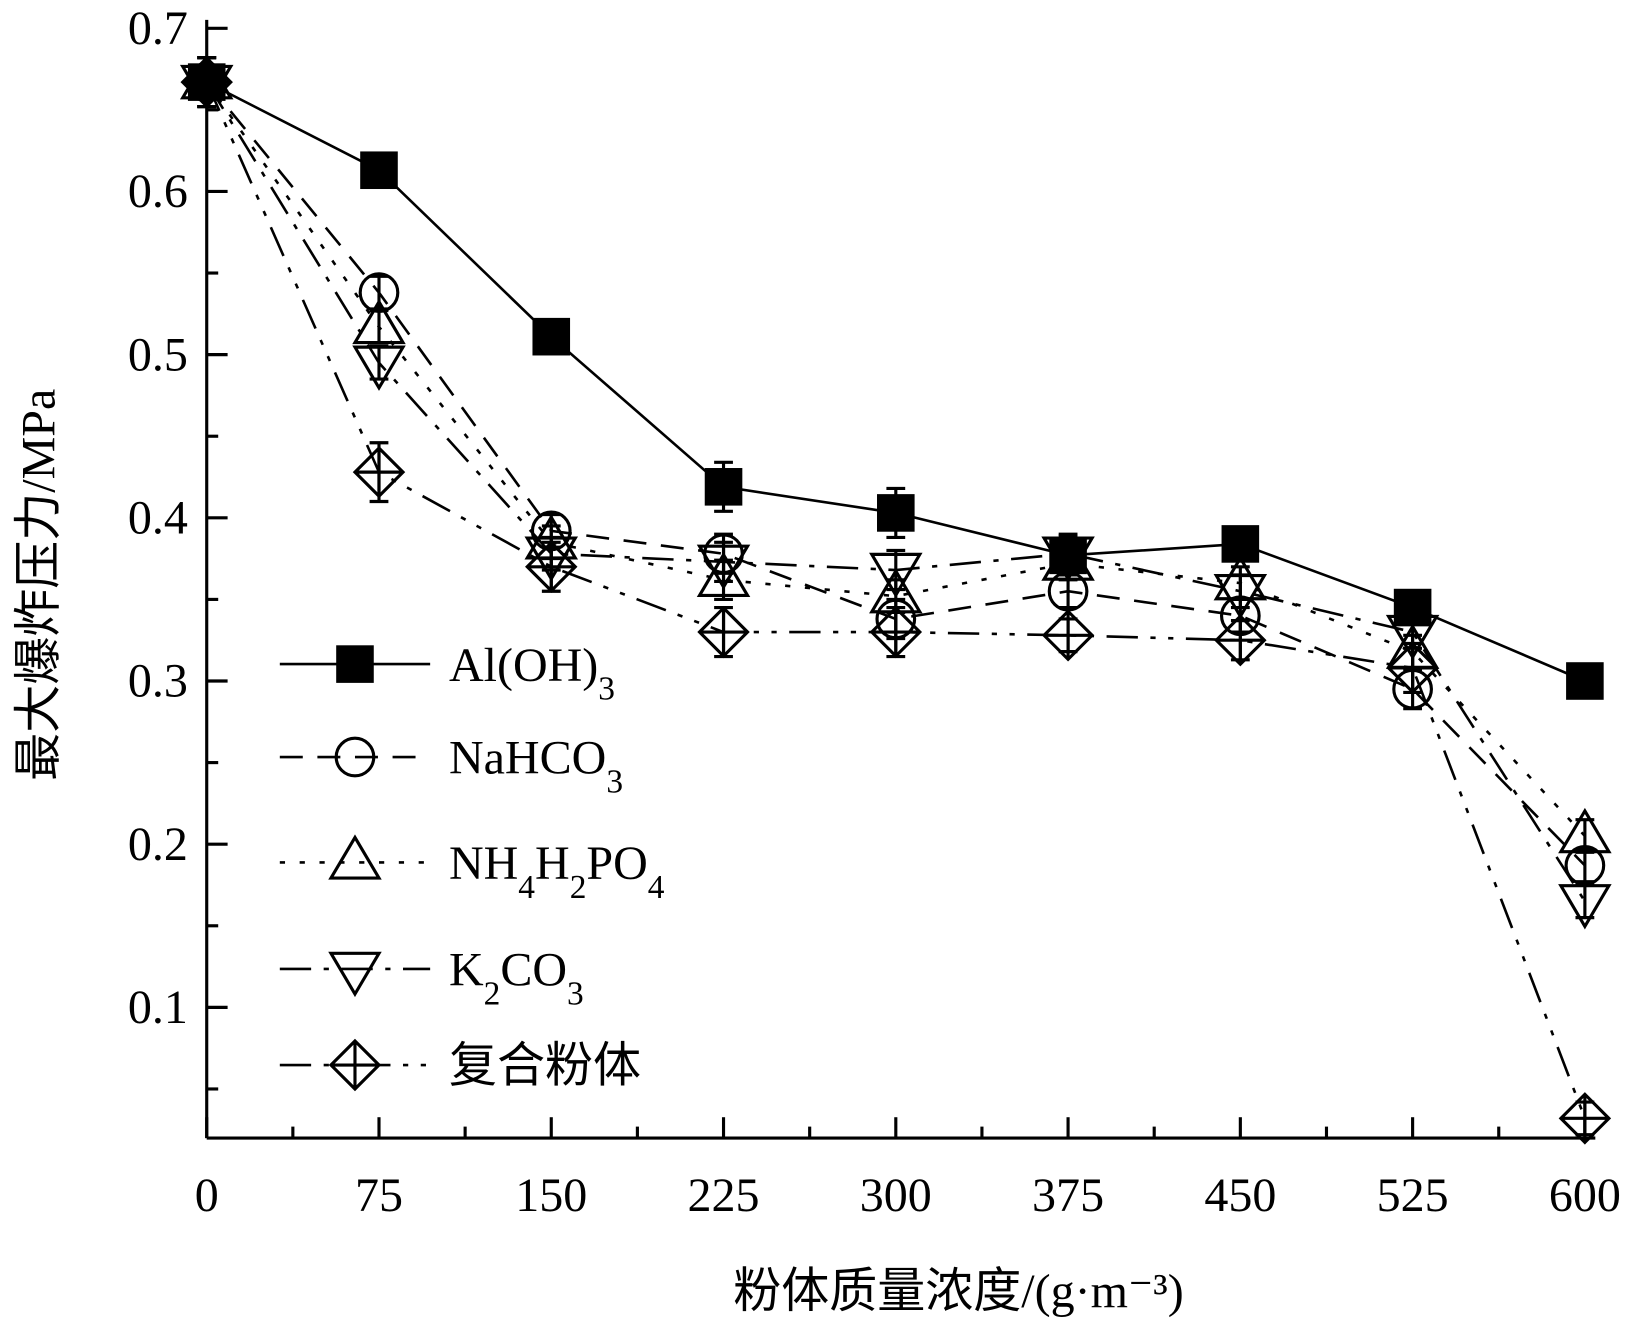 The width and height of the screenshot is (1635, 1324). What do you see at coordinates (1413, 1195) in the screenshot?
I see `x-tick-label: 525` at bounding box center [1413, 1195].